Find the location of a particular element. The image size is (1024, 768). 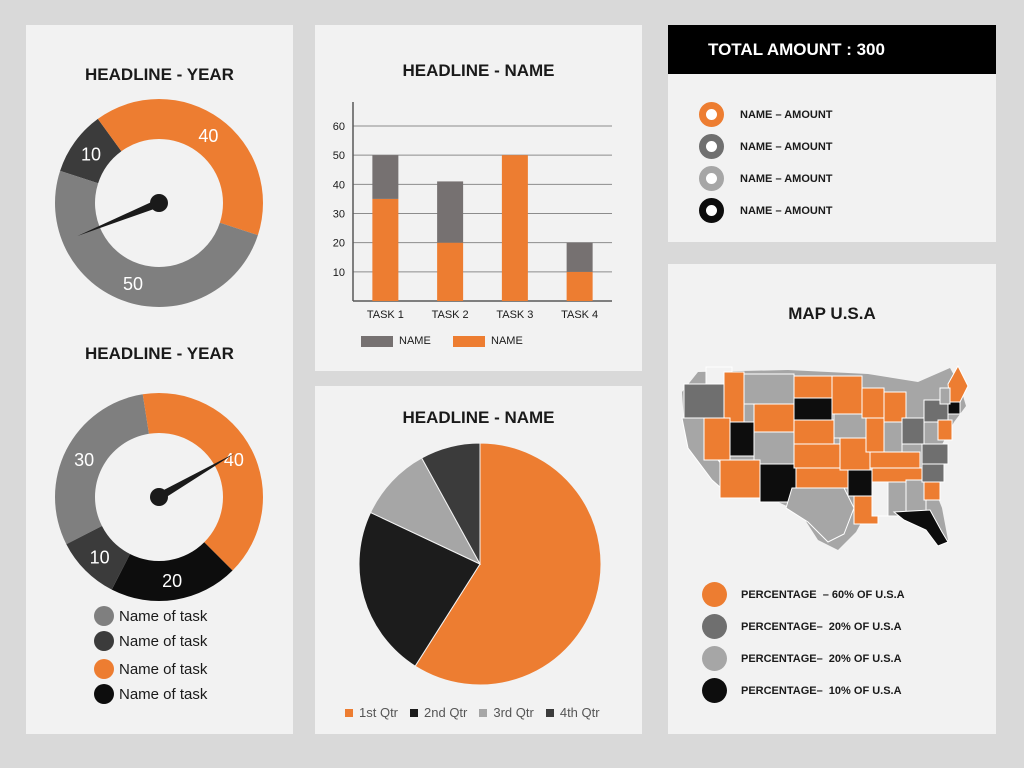

bar-y-tick-label: 40 is located at coordinates (339, 185).